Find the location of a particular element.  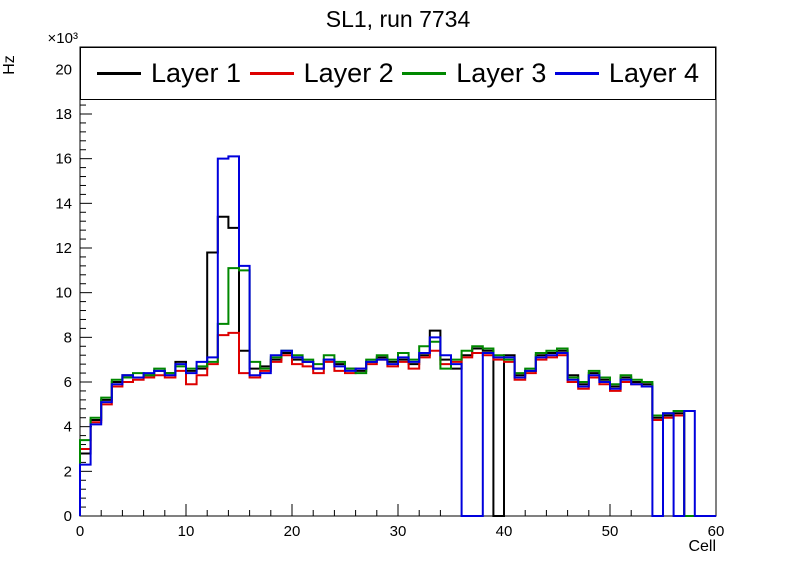

legend-label: Layer 4 is located at coordinates (653, 73).